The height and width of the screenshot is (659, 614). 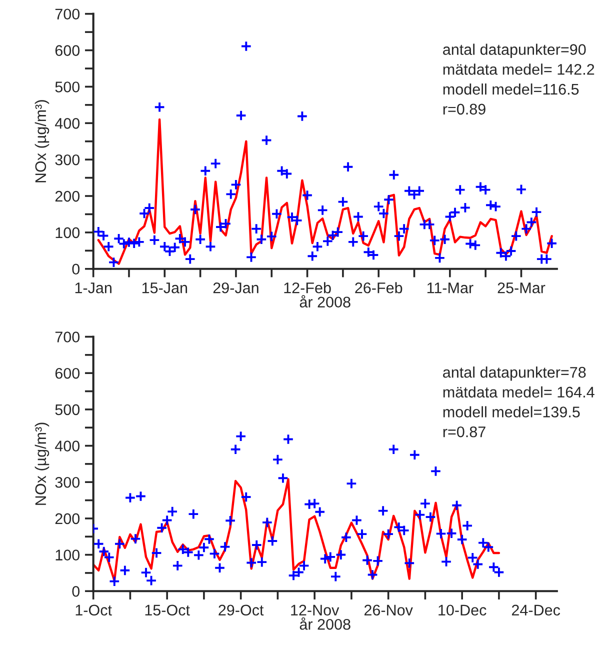 I want to click on annotation: modell medel=116.5, so click(x=511, y=89).